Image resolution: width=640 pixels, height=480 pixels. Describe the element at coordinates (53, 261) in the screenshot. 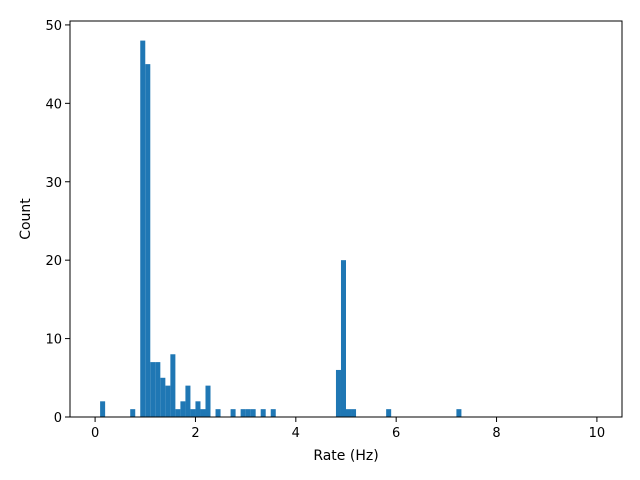

I see `y-tick-label: 20` at that location.